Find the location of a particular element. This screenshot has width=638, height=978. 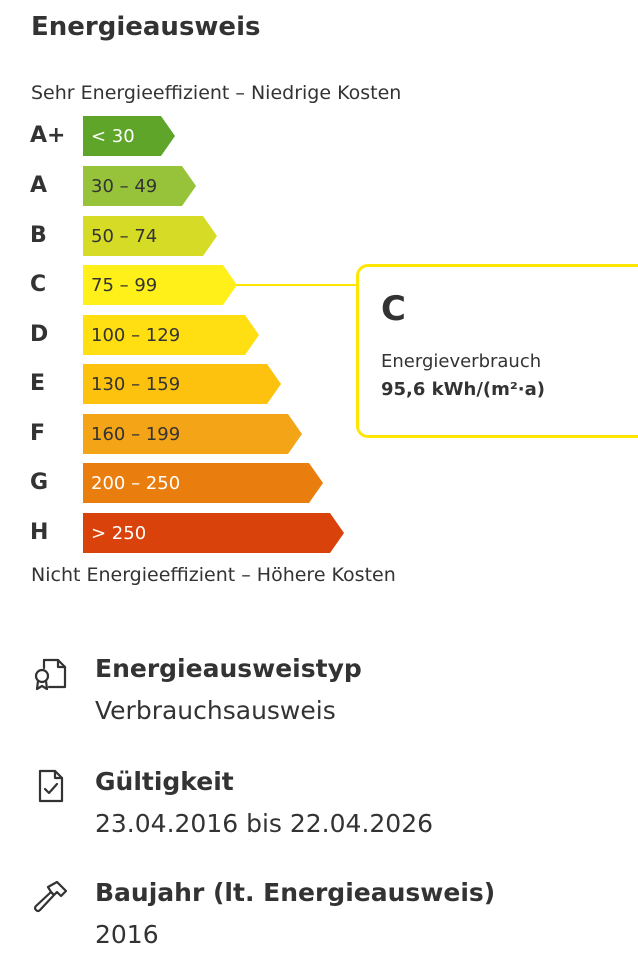

section-title: Energieausweis is located at coordinates (146, 27).